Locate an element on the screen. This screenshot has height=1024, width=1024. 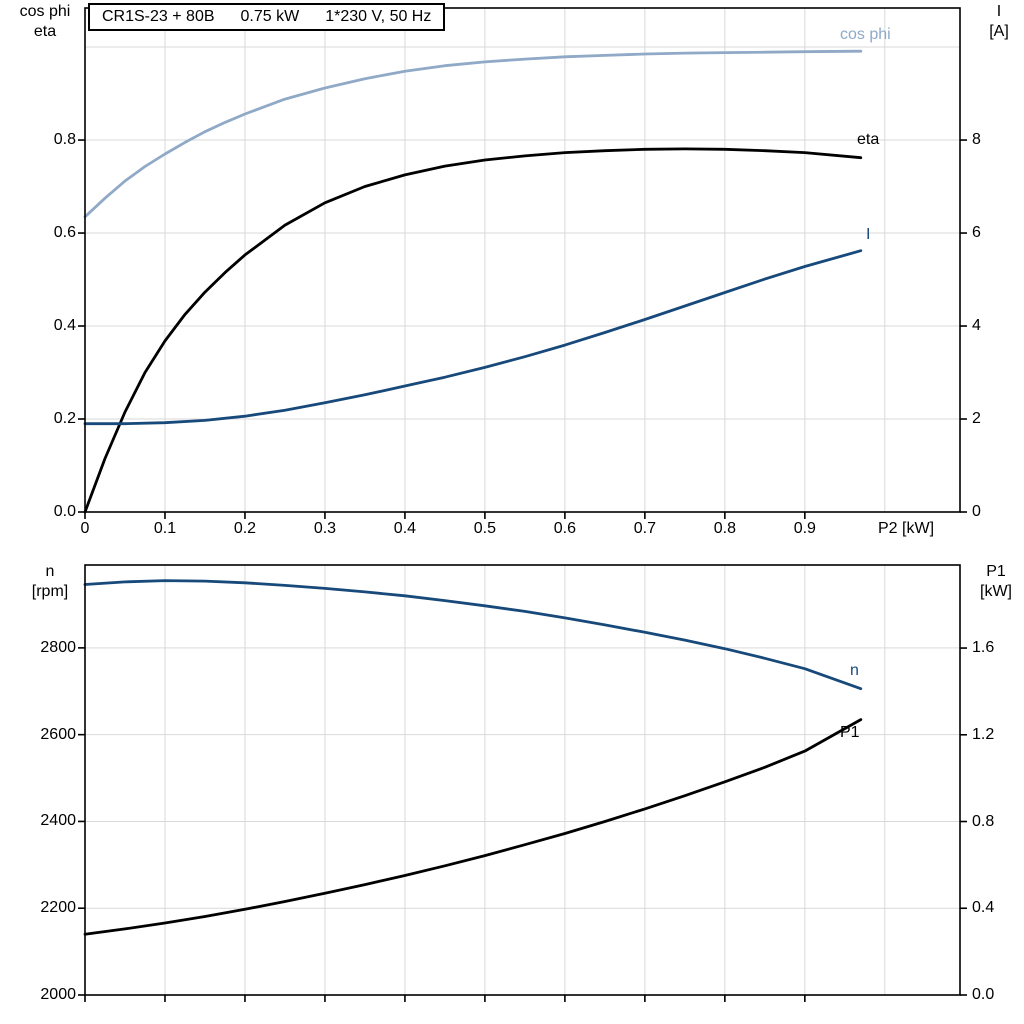
curve-label-speed: n is located at coordinates (854, 670).